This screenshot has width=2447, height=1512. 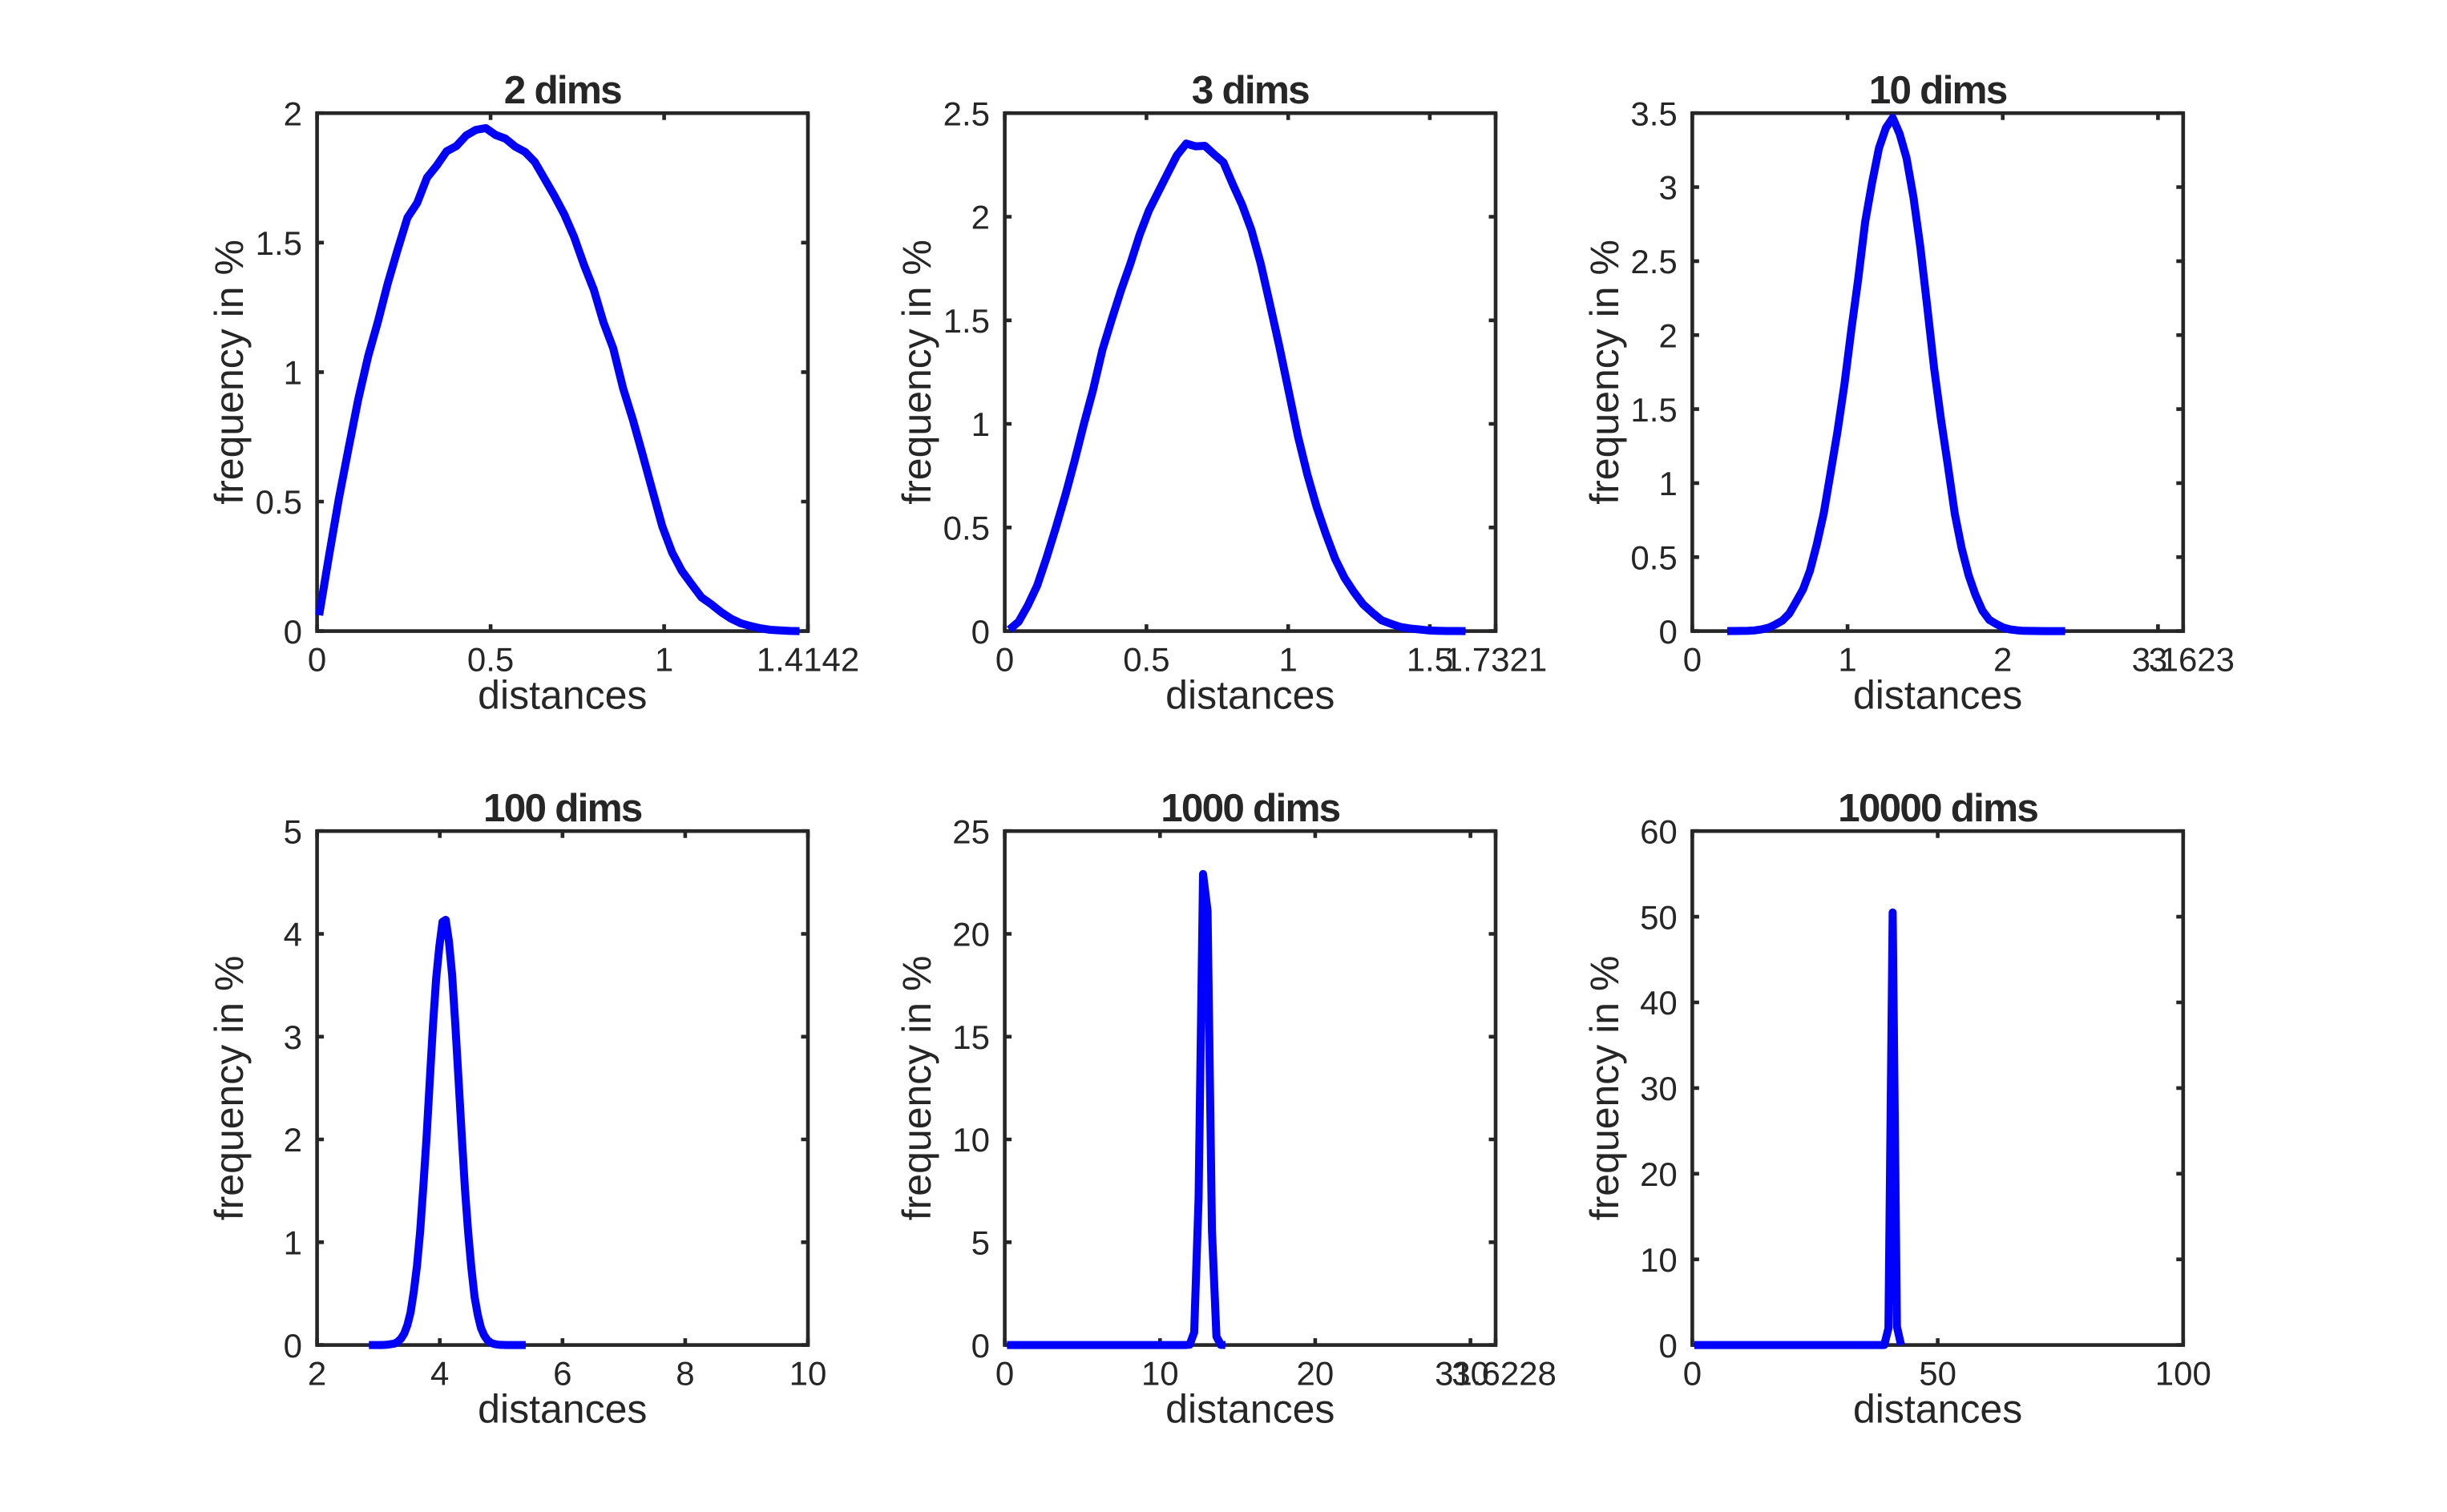 What do you see at coordinates (1496, 1374) in the screenshot?
I see `svg-text: 31.6228` at bounding box center [1496, 1374].